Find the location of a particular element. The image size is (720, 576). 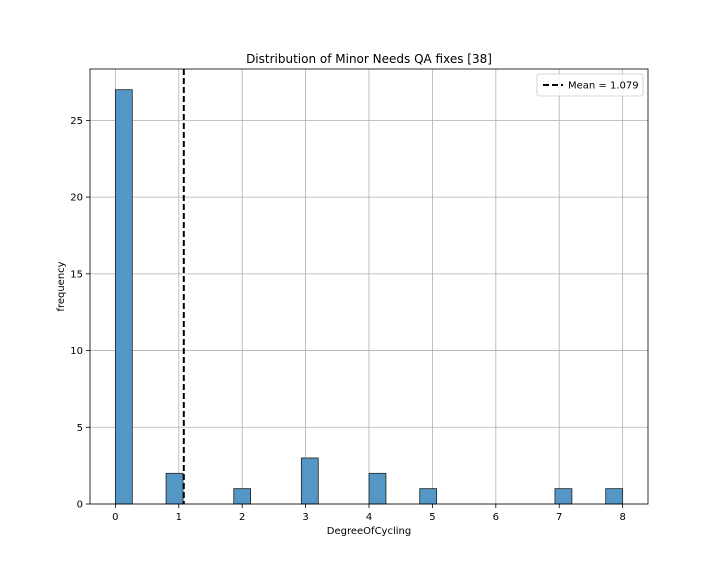

x-axis-ticks: 0 1 2 3 4 5 6 7 8 is located at coordinates (369, 513).